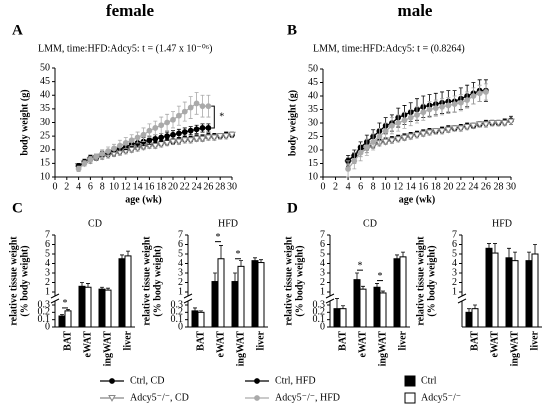 The image size is (550, 408). I want to click on x-tick-label: 24, so click(473, 186).